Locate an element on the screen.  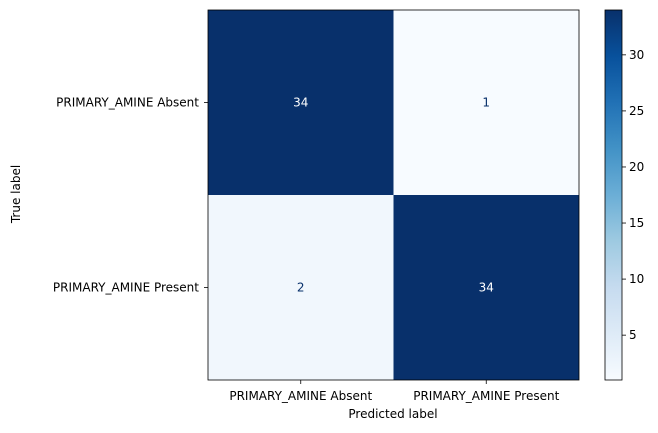
colorbar-tick-label: 20 is located at coordinates (636, 167).